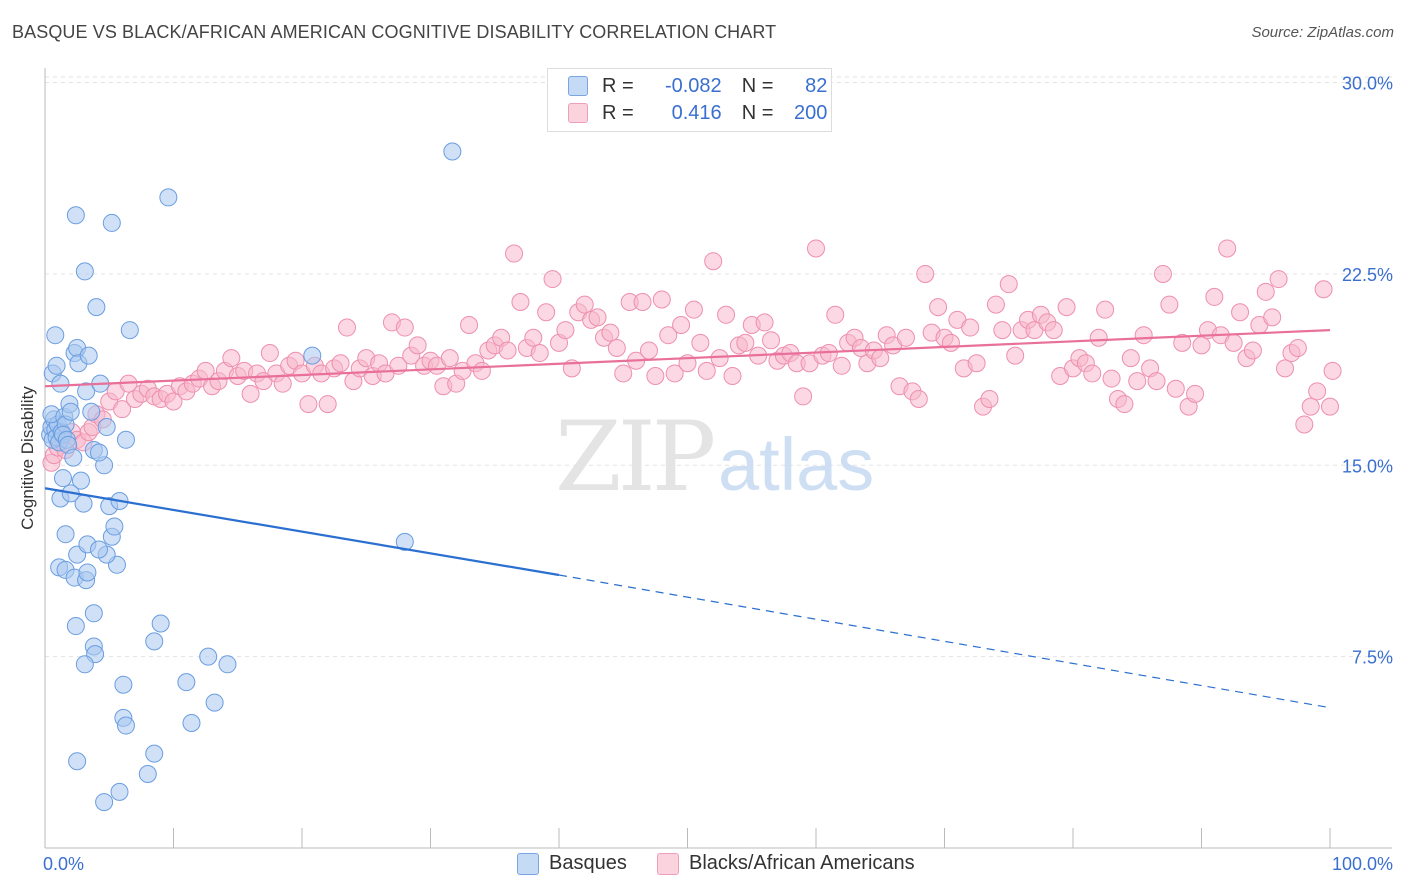  What do you see at coordinates (668, 863) in the screenshot?
I see `bottom-swatch-blacks` at bounding box center [668, 863].